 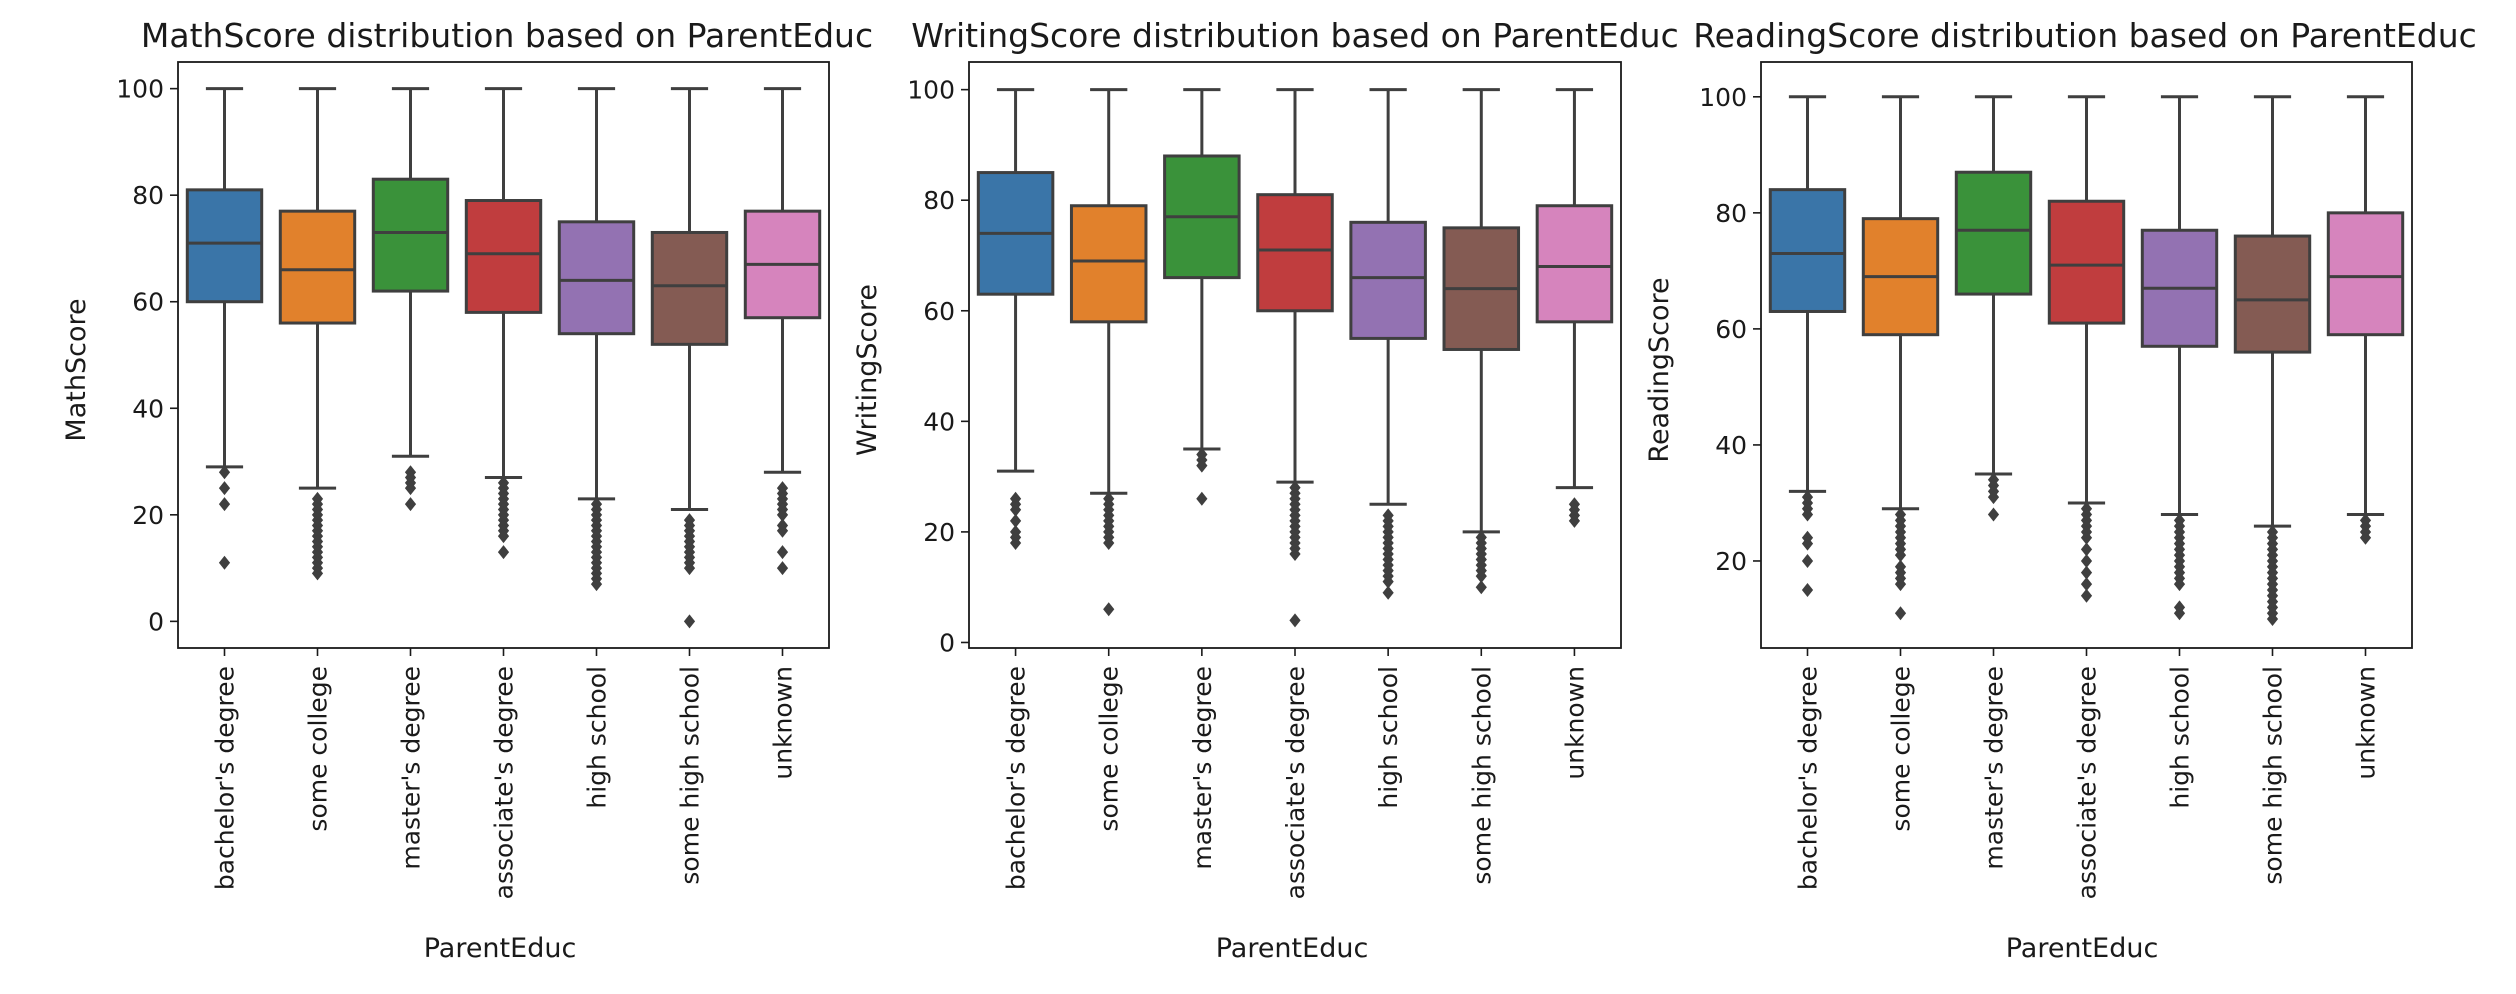 What do you see at coordinates (1731, 213) in the screenshot?
I see `reading-y-tick-label: 80` at bounding box center [1731, 213].